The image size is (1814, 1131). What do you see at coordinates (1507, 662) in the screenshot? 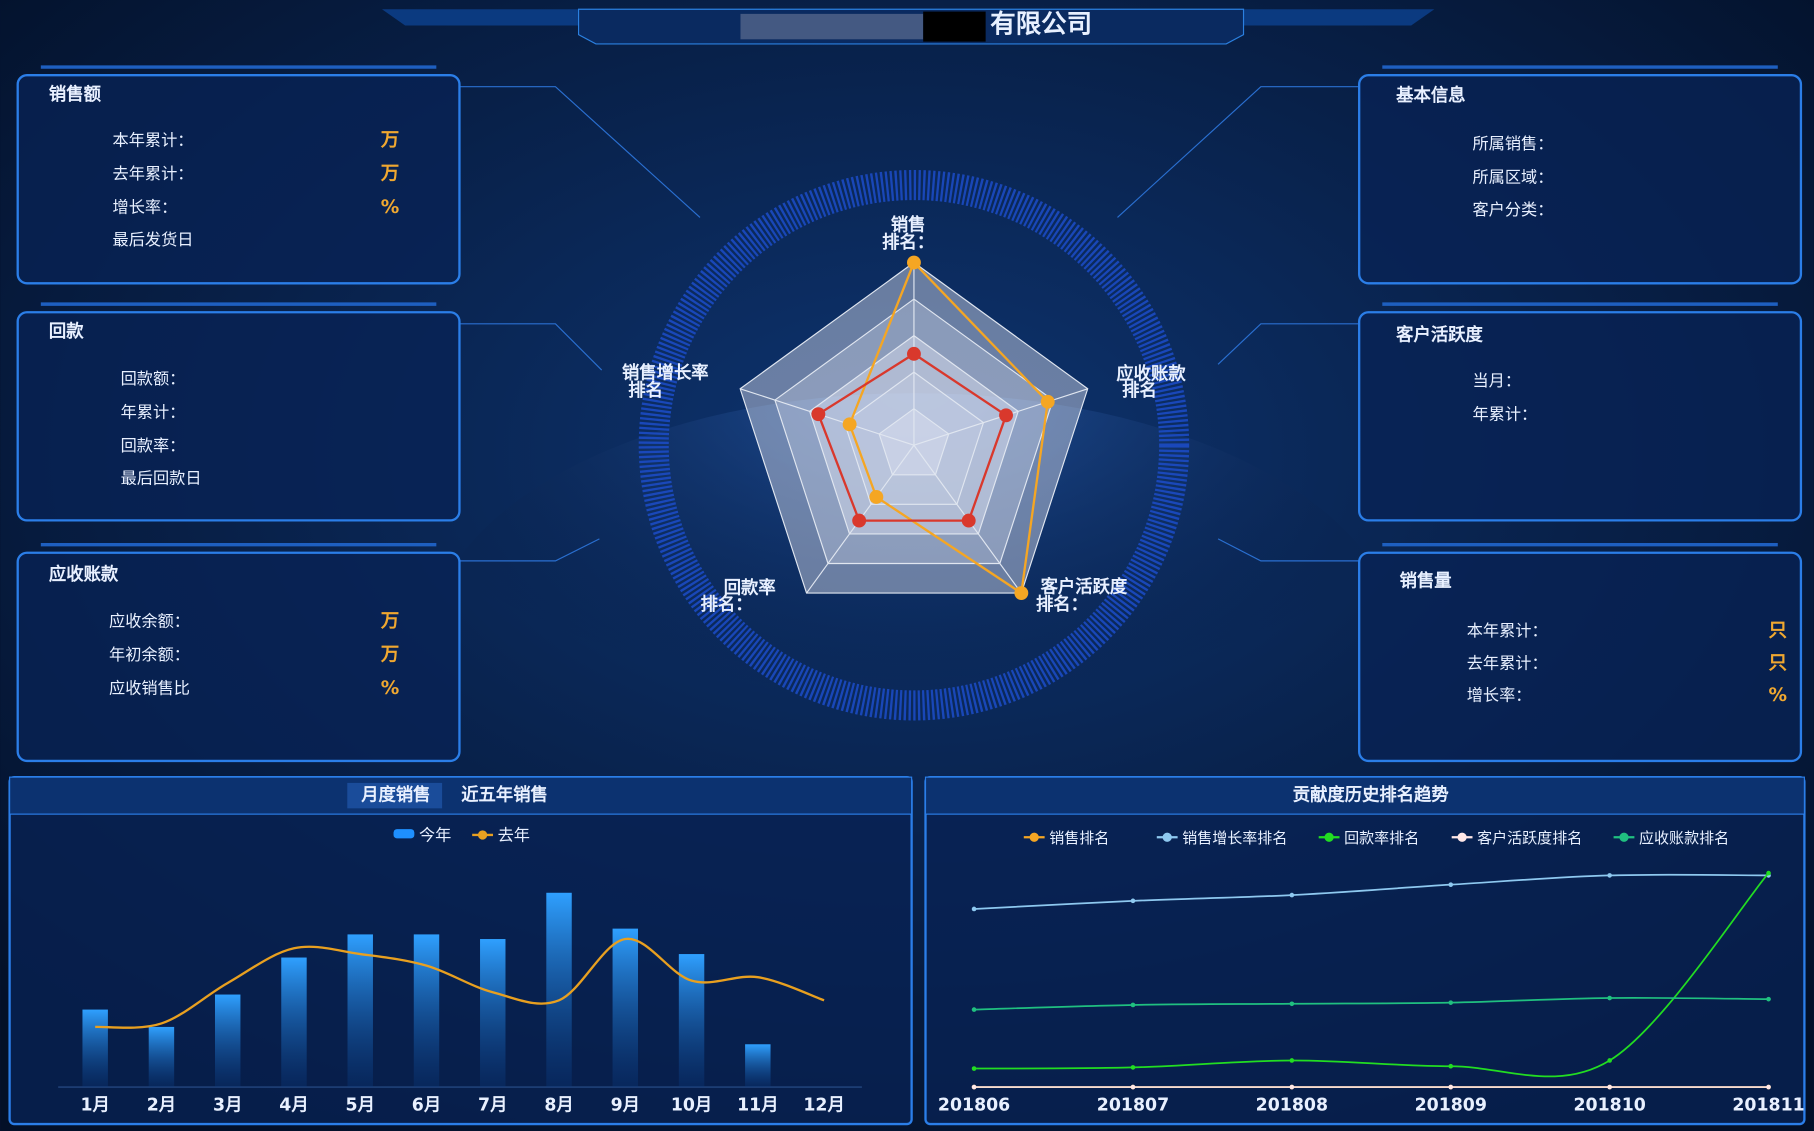
I see `field-label: 去年累计：` at bounding box center [1507, 662].